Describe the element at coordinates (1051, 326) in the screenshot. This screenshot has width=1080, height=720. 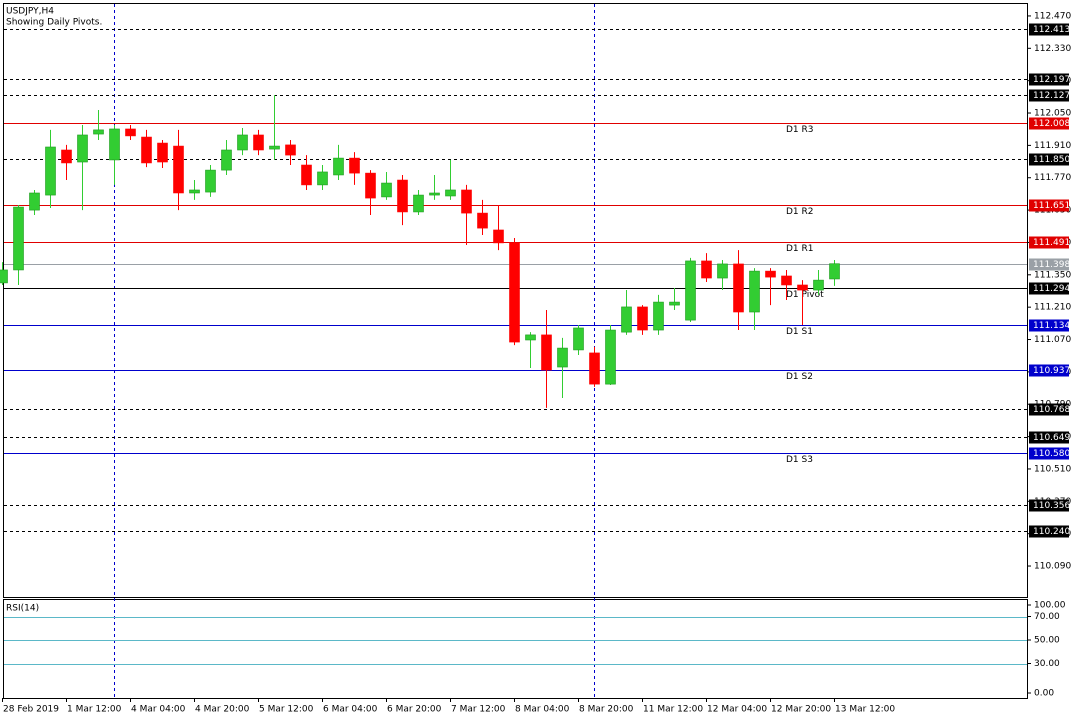
I see `level-label: 111.134` at that location.